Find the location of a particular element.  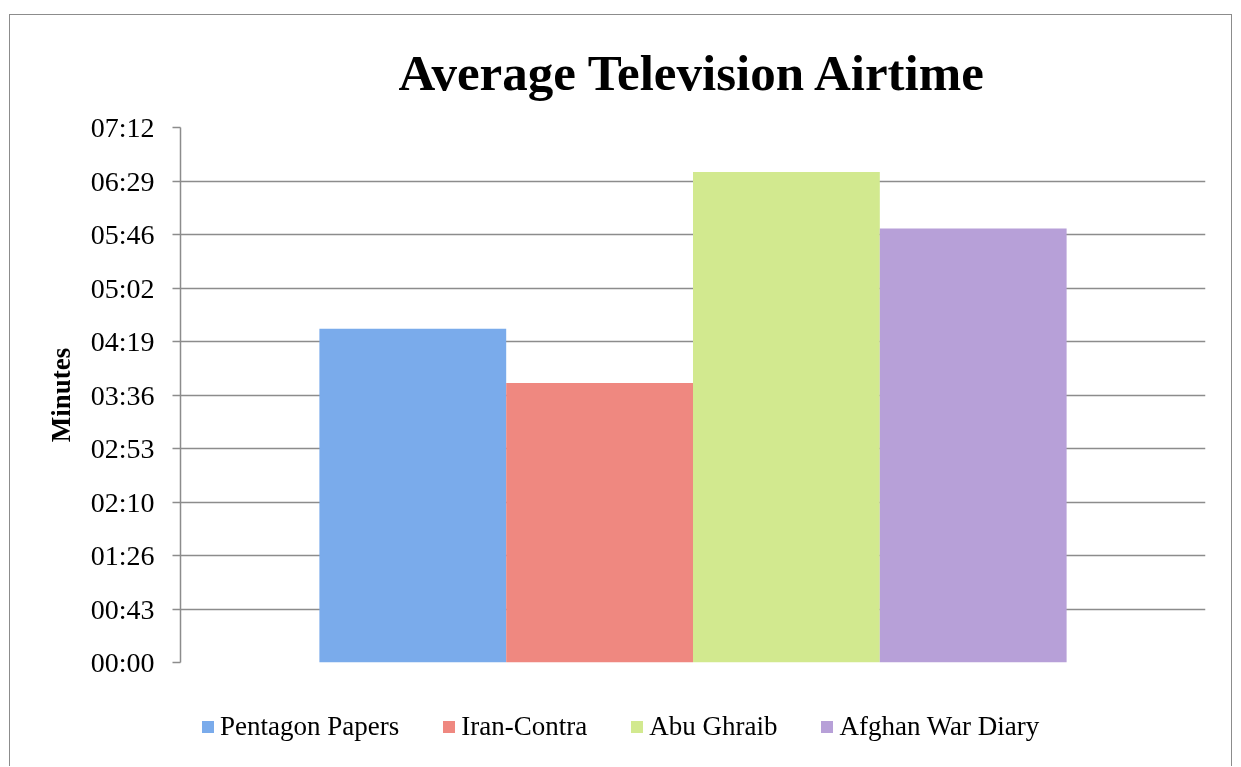

y-tick-label: 00:00 is located at coordinates (122, 662).